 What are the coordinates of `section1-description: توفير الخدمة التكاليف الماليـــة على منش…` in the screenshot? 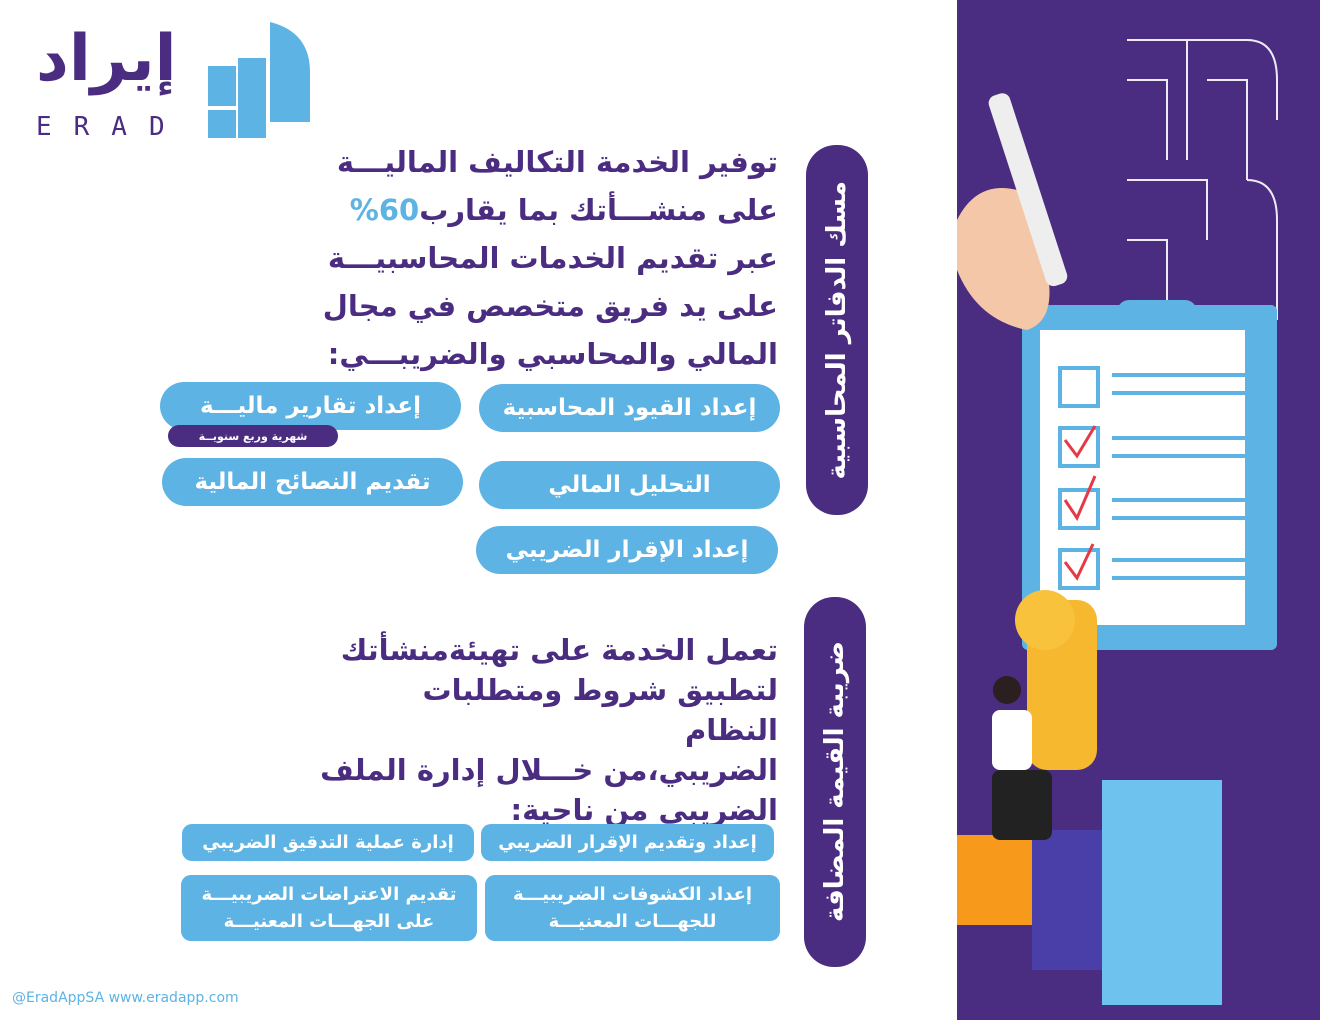 It's located at (550, 258).